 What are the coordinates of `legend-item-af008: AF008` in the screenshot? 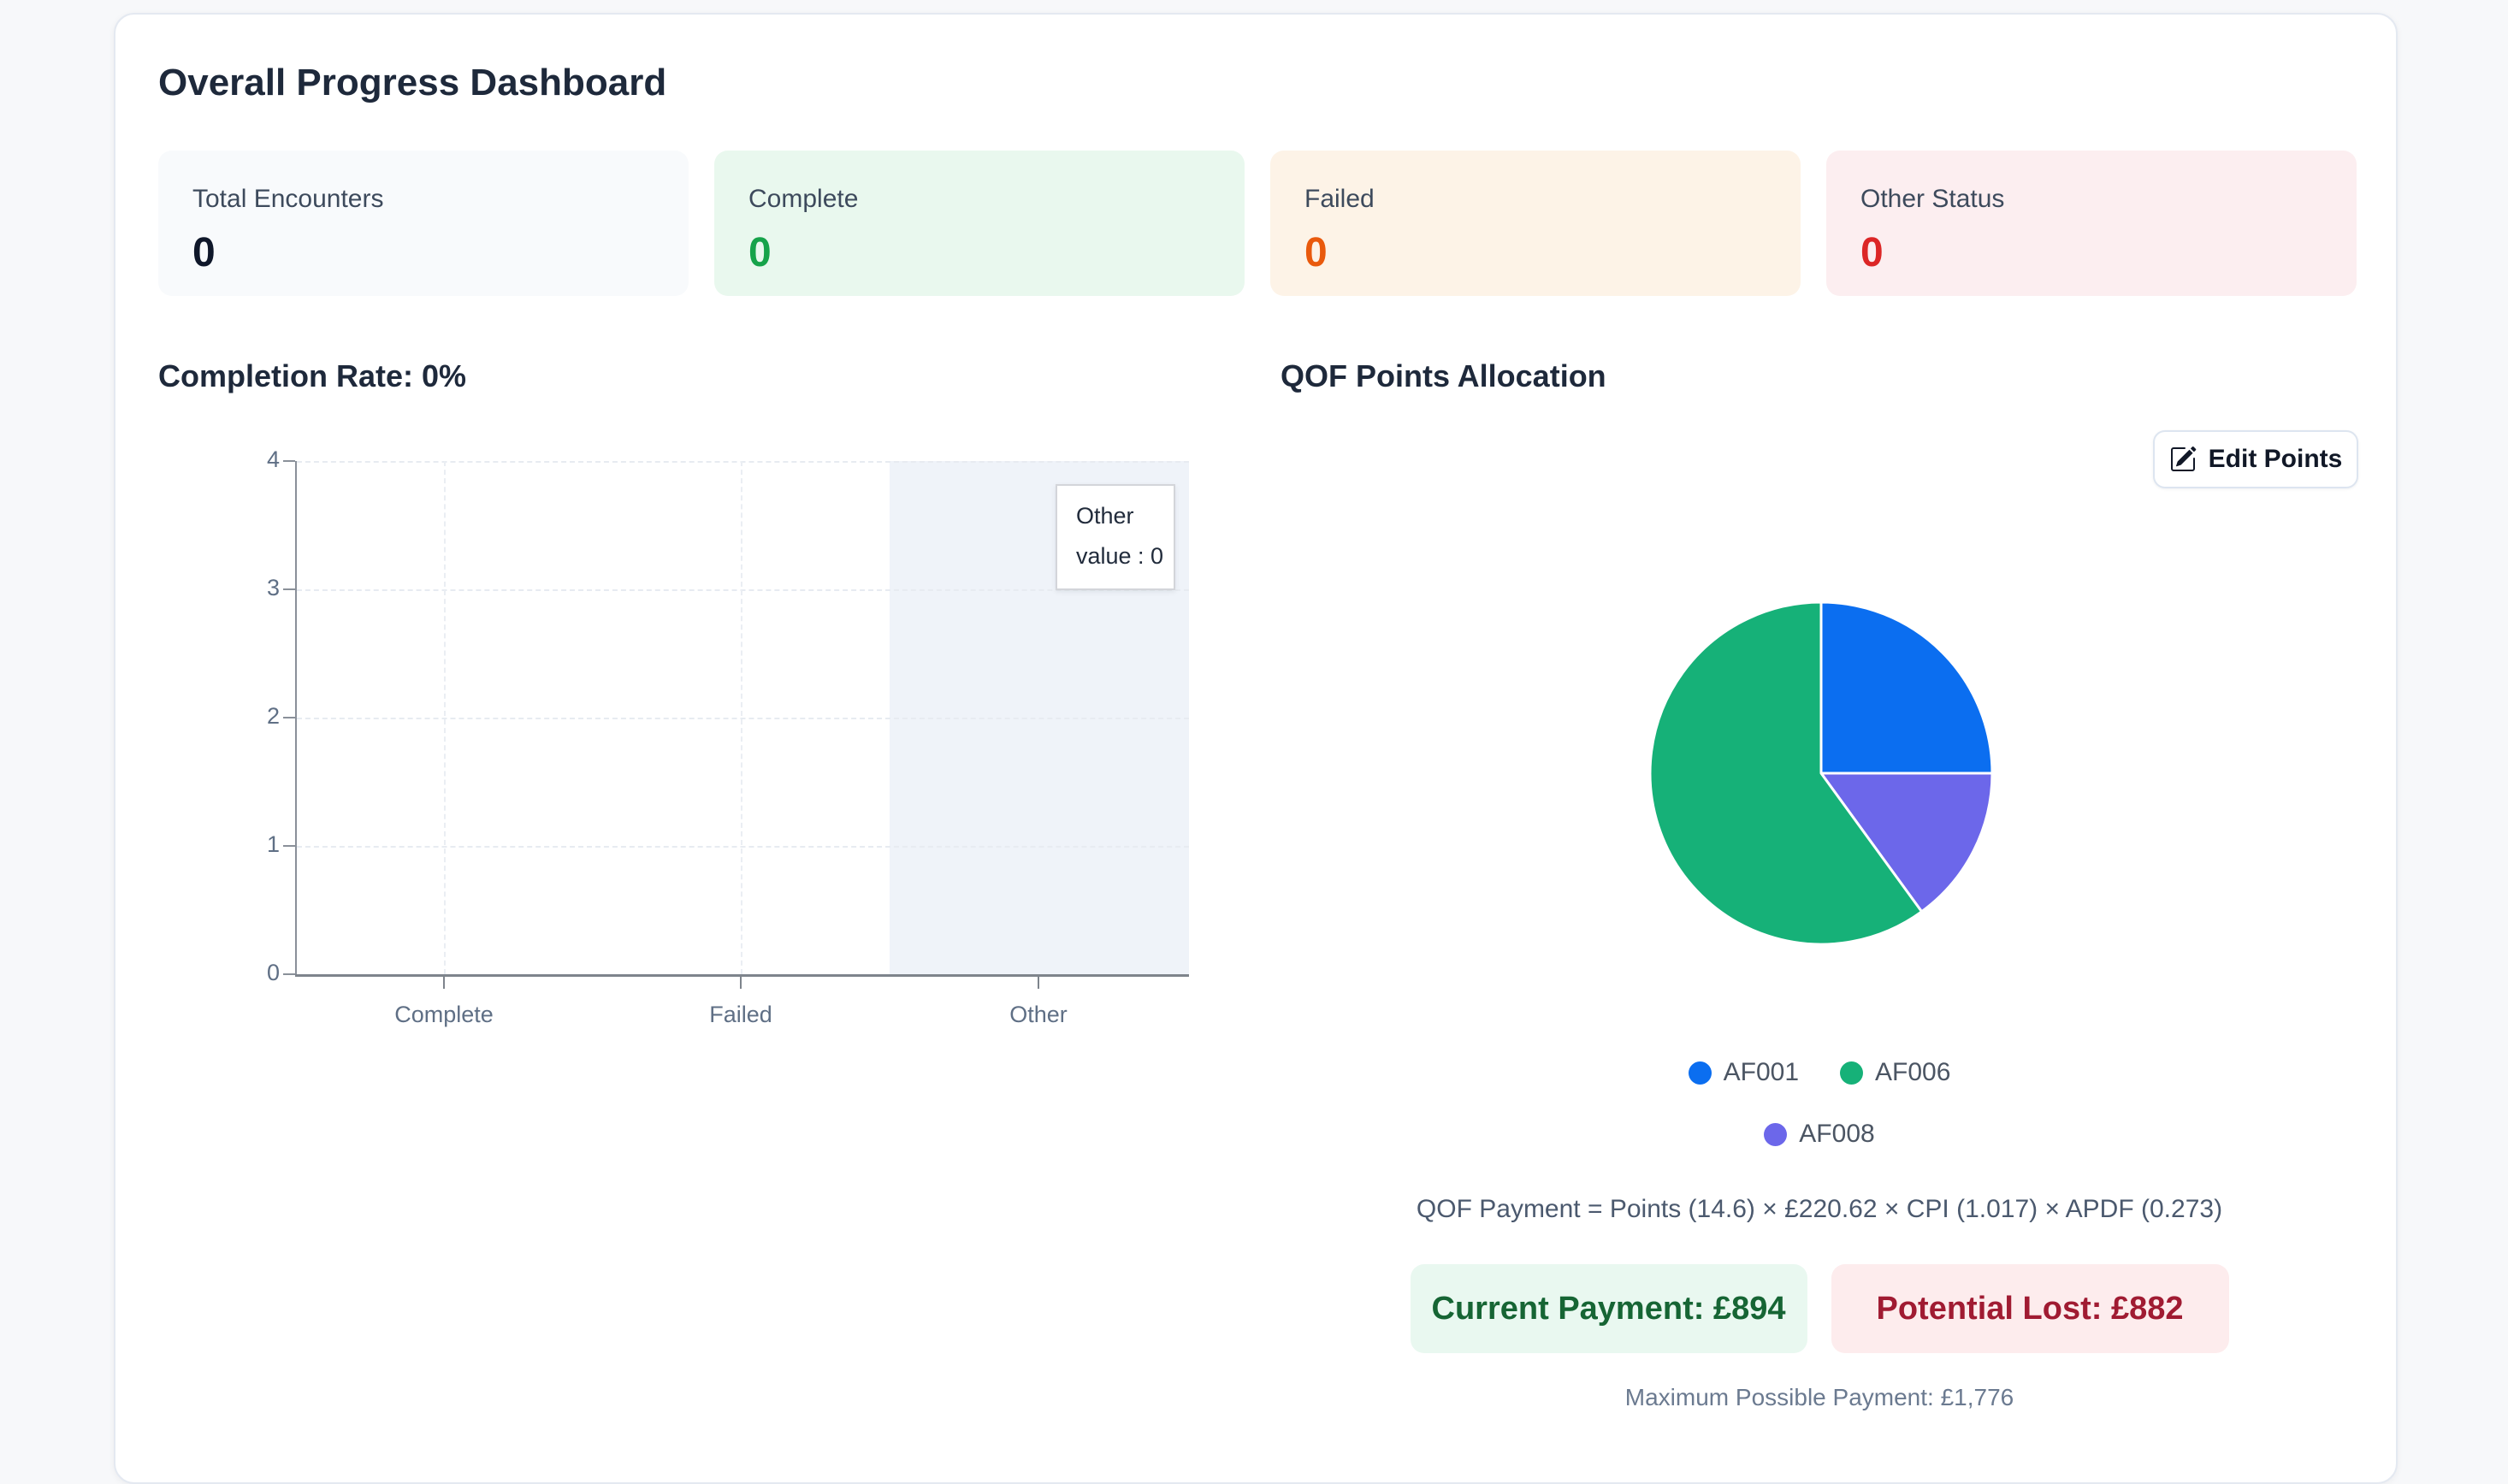 It's located at (1819, 1134).